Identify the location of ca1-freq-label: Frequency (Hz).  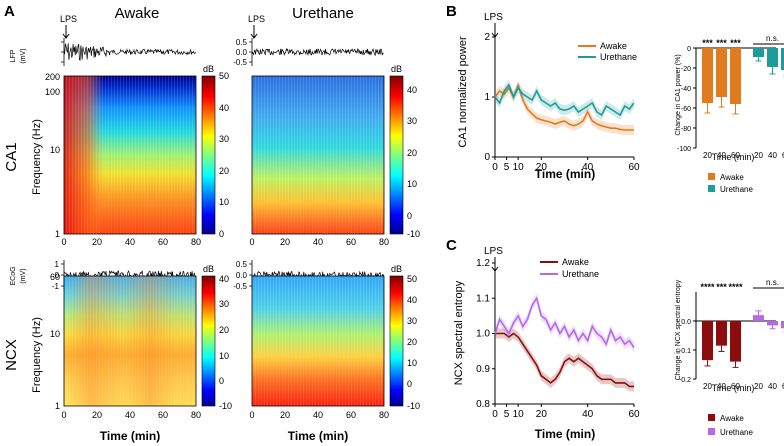
(37, 157).